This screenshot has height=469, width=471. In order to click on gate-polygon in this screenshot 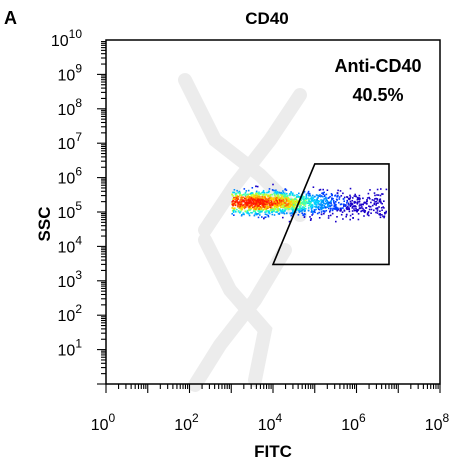, I will do `click(330, 214)`.